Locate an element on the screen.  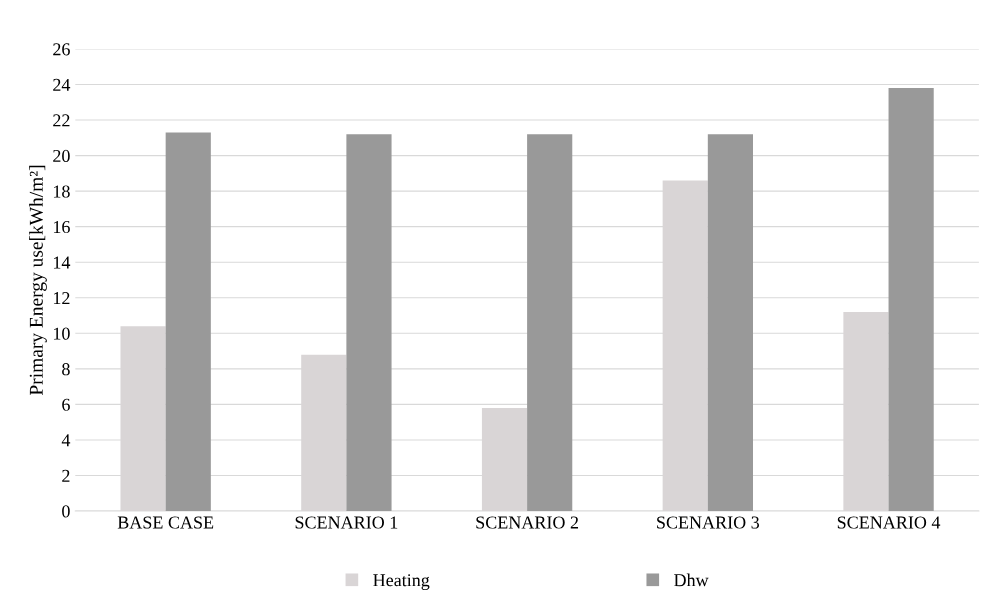
legend-label: Heating is located at coordinates (401, 582).